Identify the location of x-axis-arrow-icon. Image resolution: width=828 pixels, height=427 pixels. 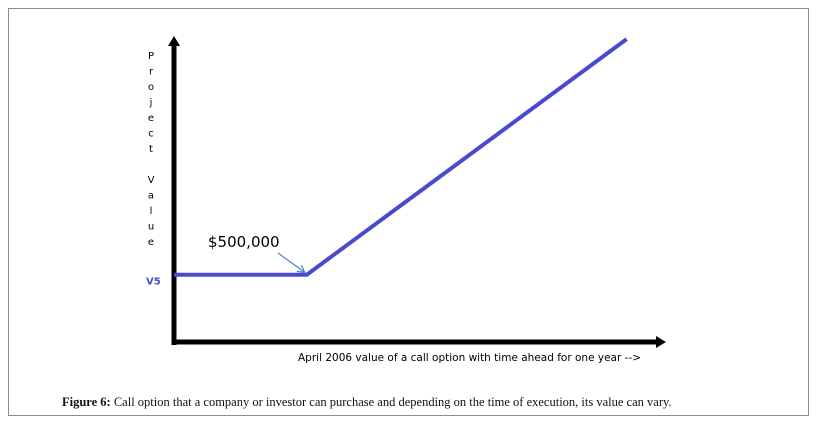
(661, 342).